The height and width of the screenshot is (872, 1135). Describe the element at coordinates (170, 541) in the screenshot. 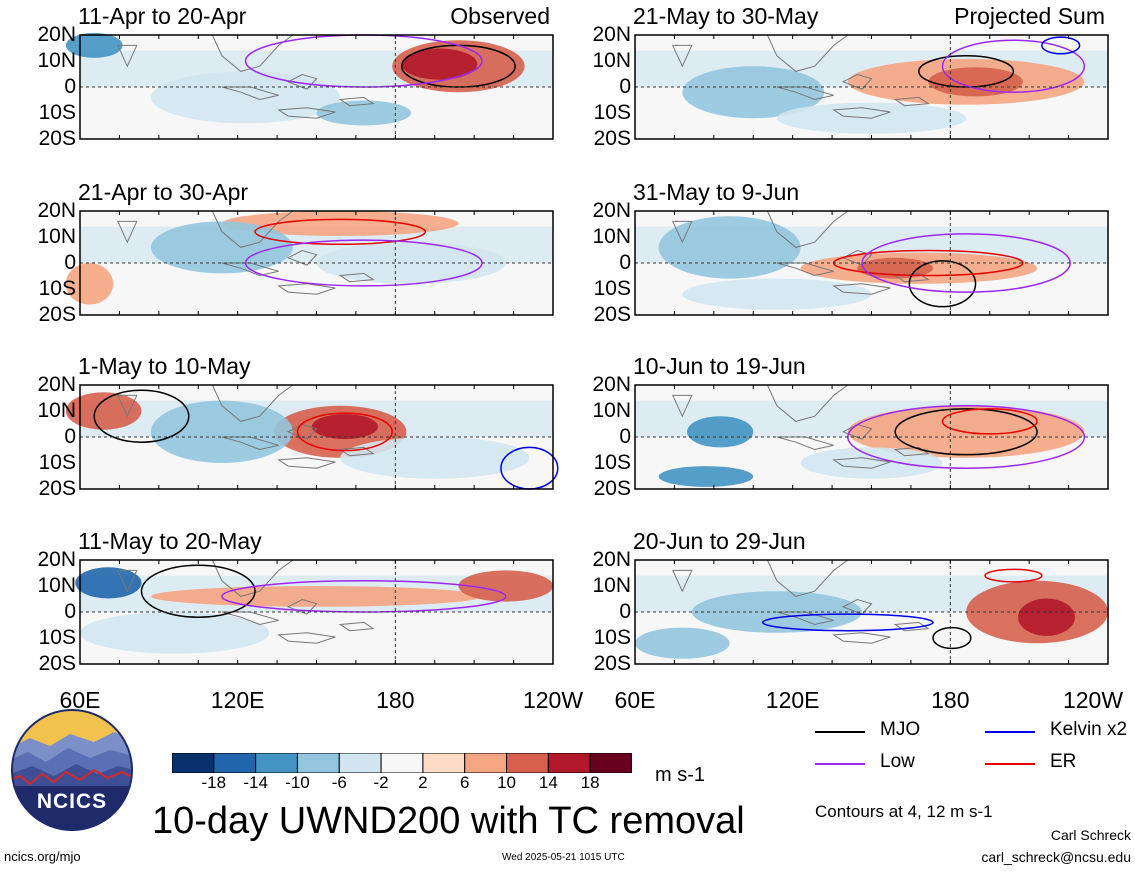

I see `panel-title: 11-May to 20-May` at that location.